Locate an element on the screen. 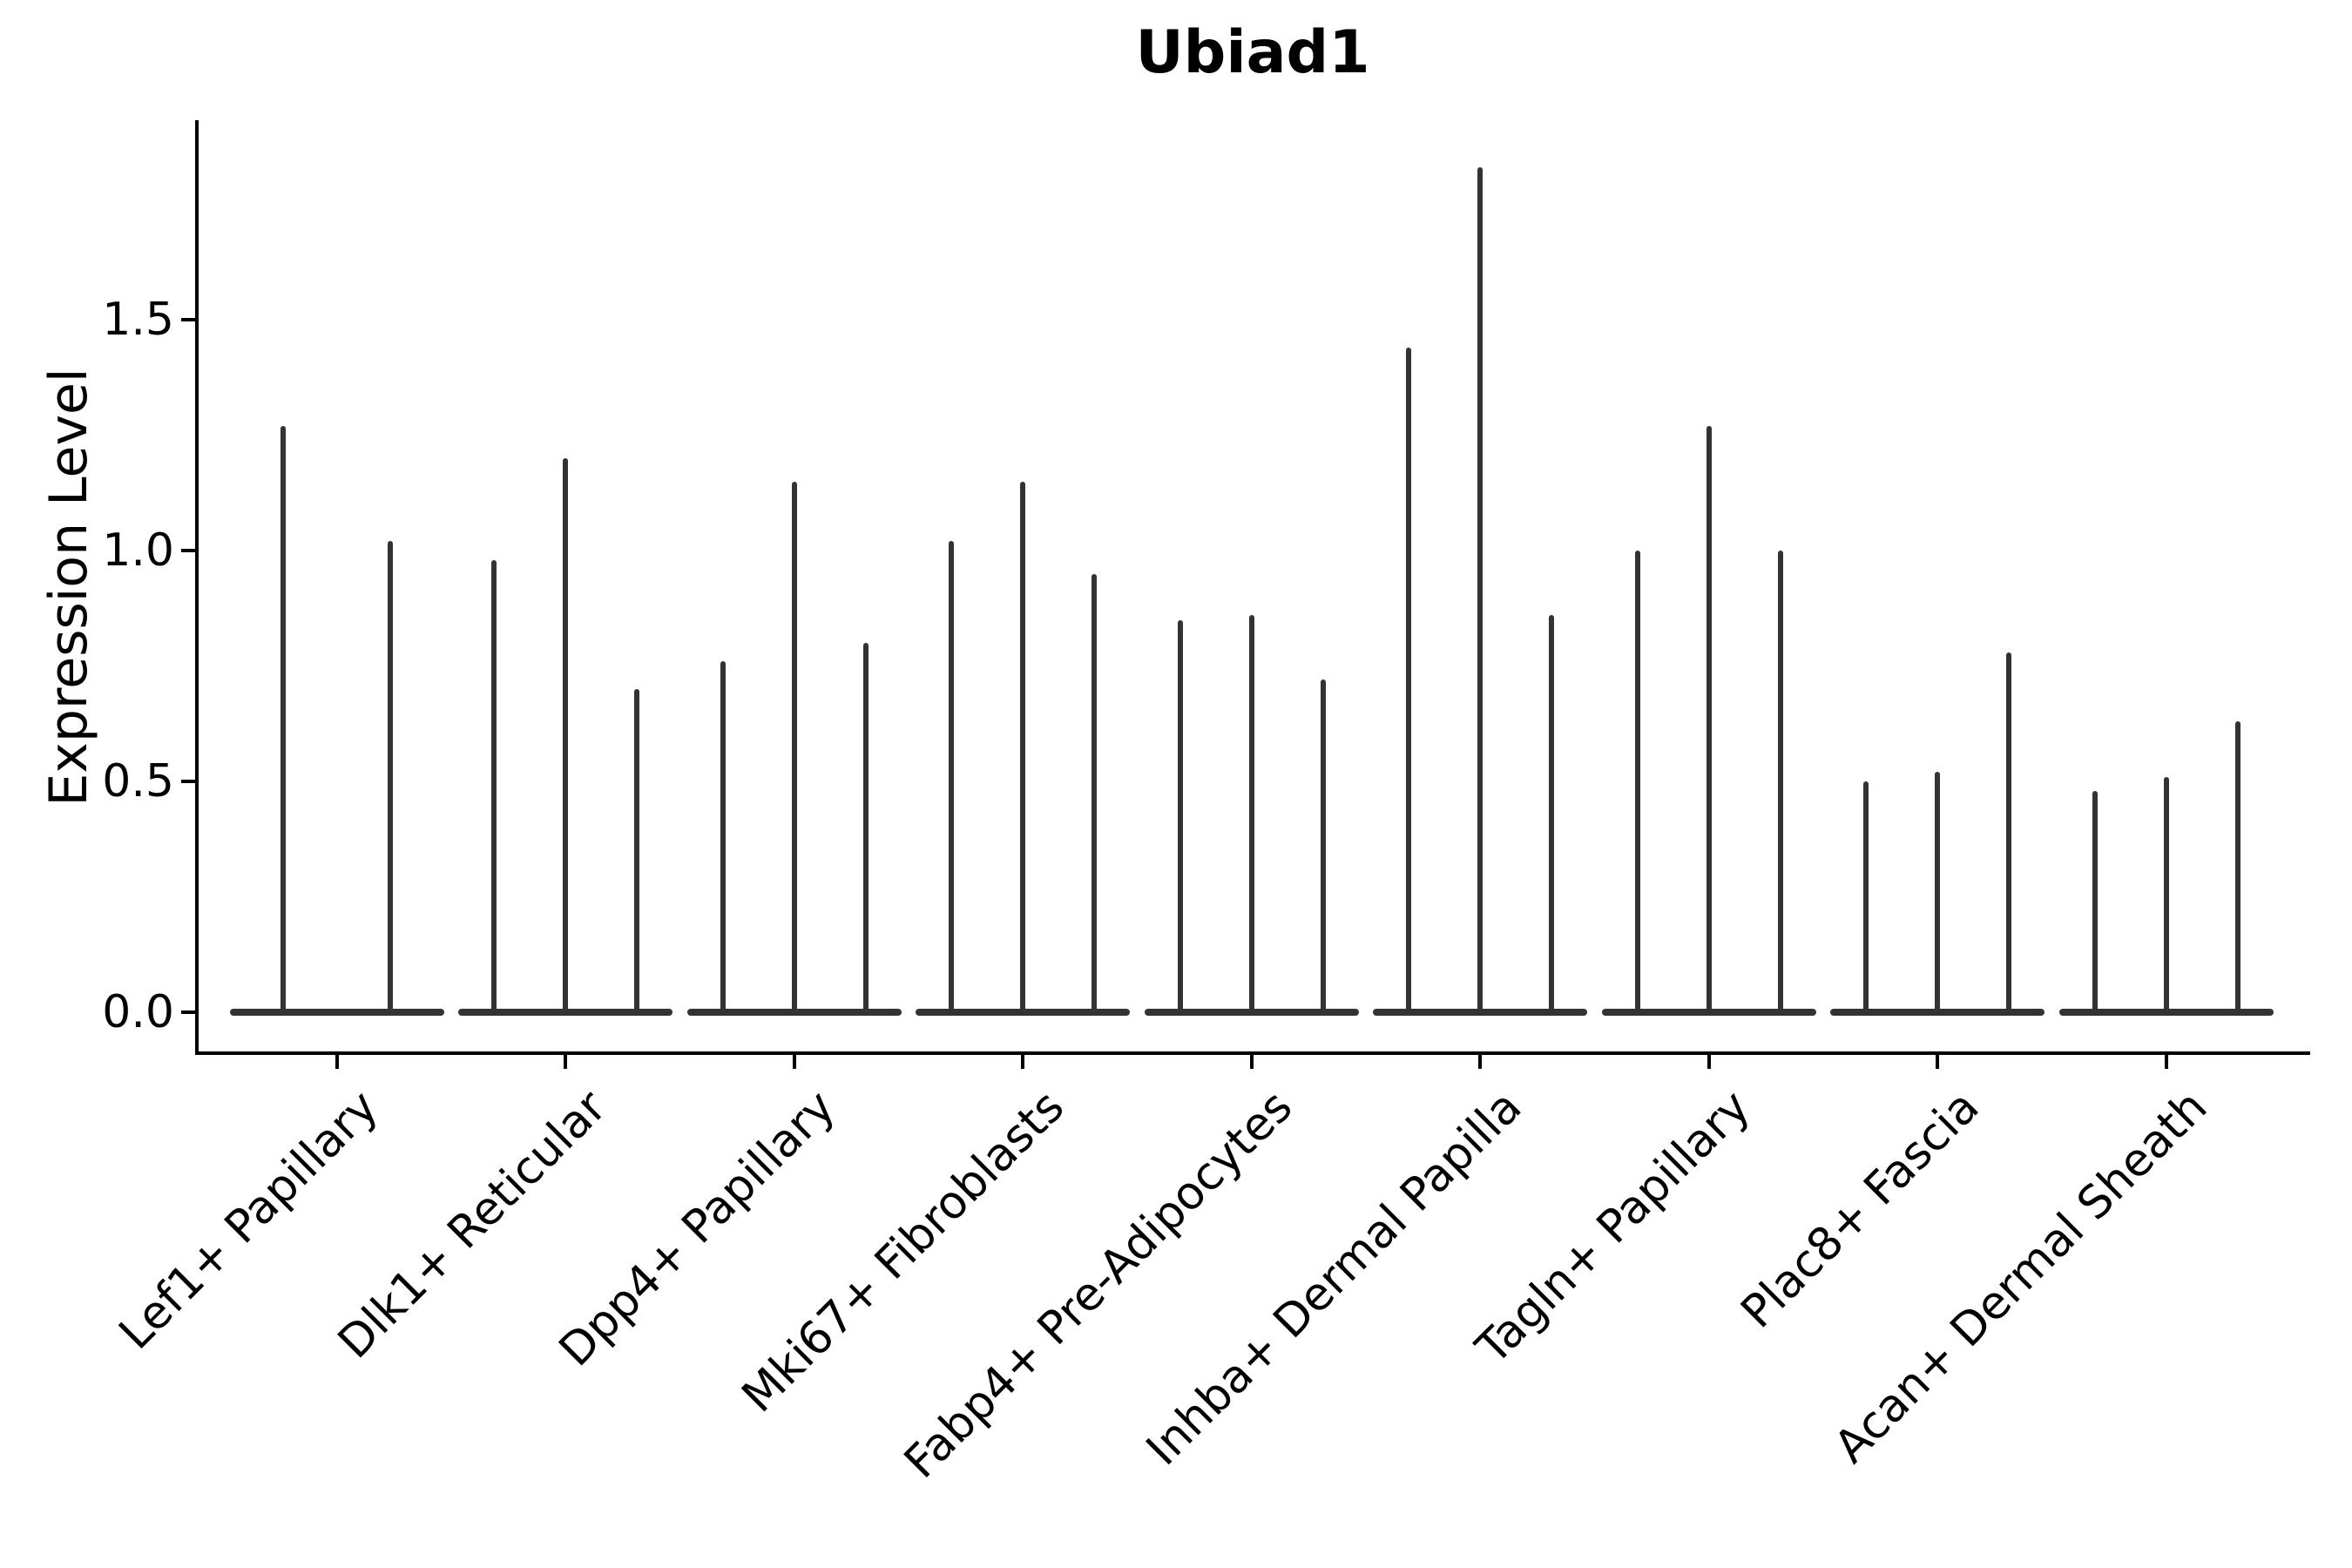 Image resolution: width=2352 pixels, height=1568 pixels. y-axis-spine is located at coordinates (197, 587).